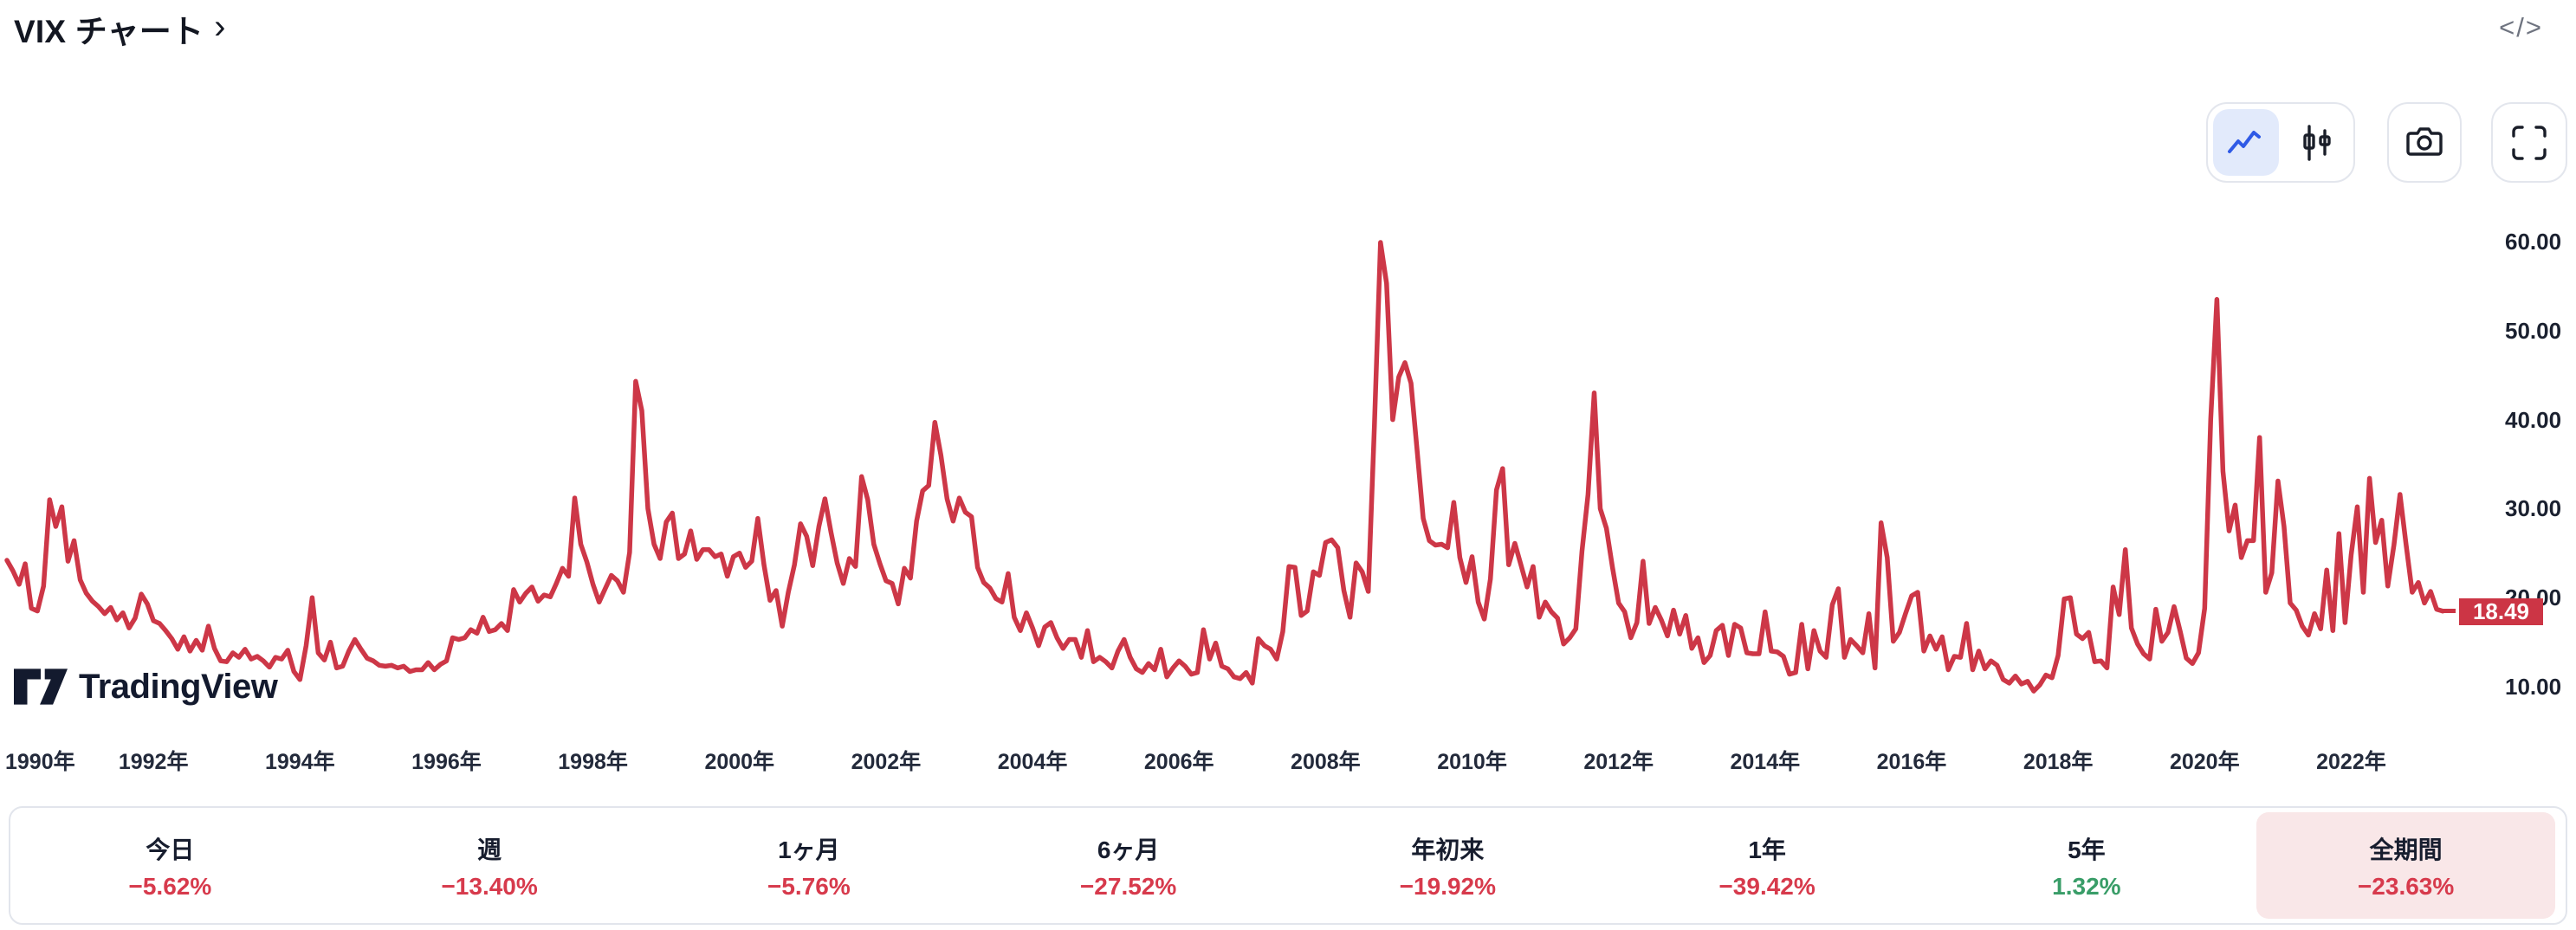  What do you see at coordinates (1448, 849) in the screenshot?
I see `stat-label: 年初来` at bounding box center [1448, 849].